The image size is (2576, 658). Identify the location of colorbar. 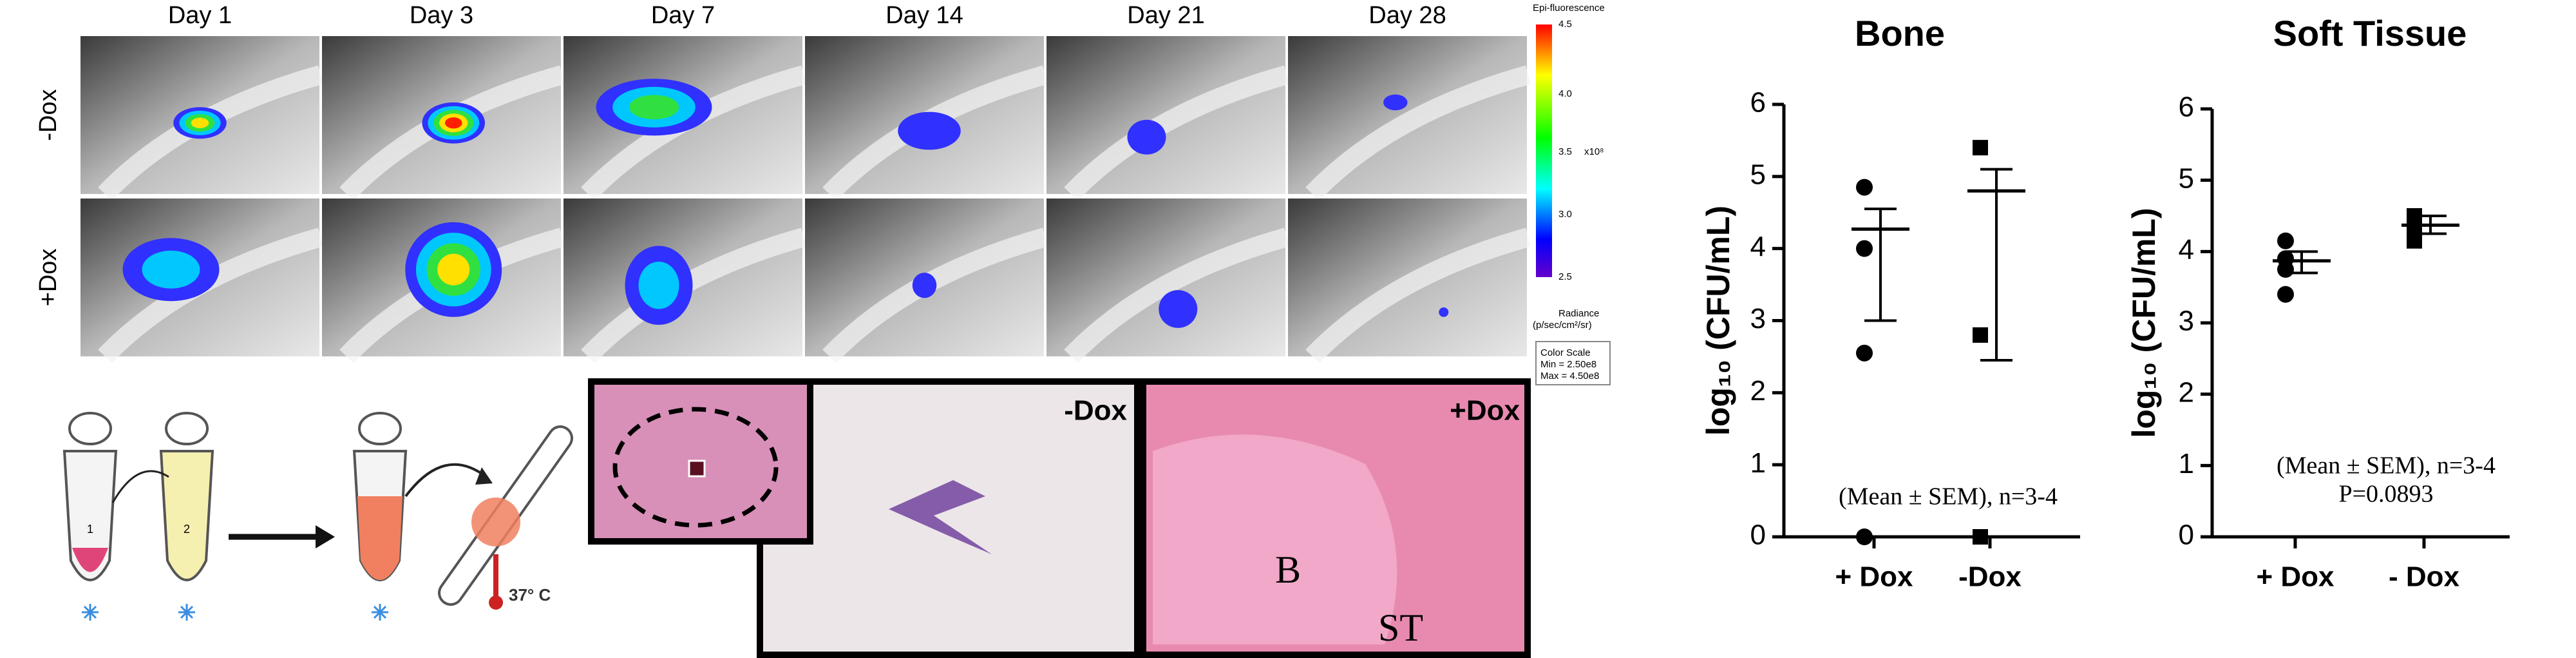
(1544, 150).